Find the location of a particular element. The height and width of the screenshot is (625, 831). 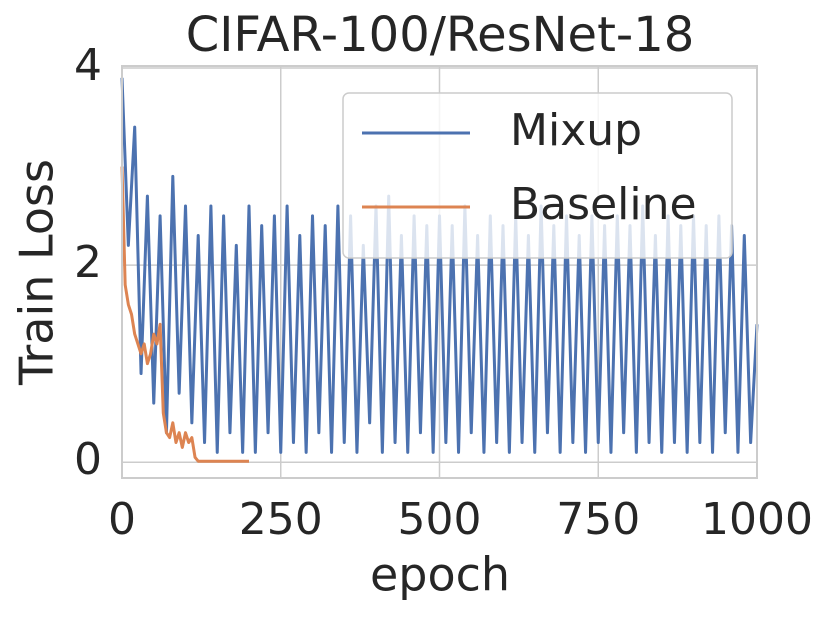

x-tick-label: 250 is located at coordinates (281, 519).